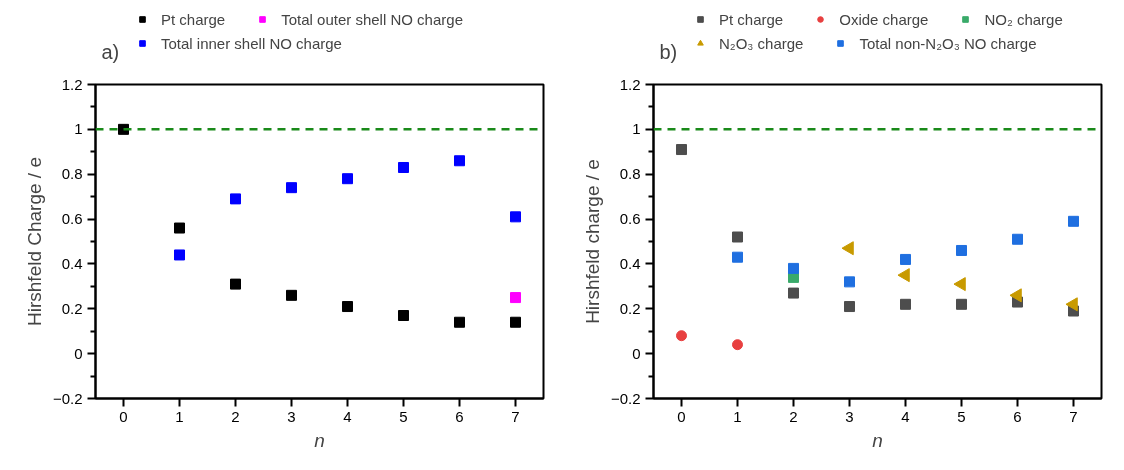 The height and width of the screenshot is (470, 1124). What do you see at coordinates (1023, 19) in the screenshot?
I see `legend-label: NO₂ charge` at bounding box center [1023, 19].